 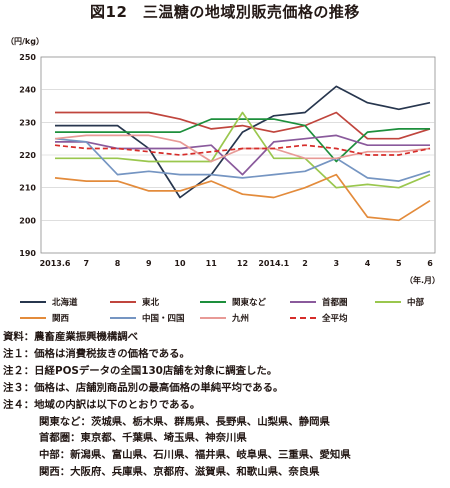 I want to click on x-tick-label: 2014.1, so click(x=273, y=263).